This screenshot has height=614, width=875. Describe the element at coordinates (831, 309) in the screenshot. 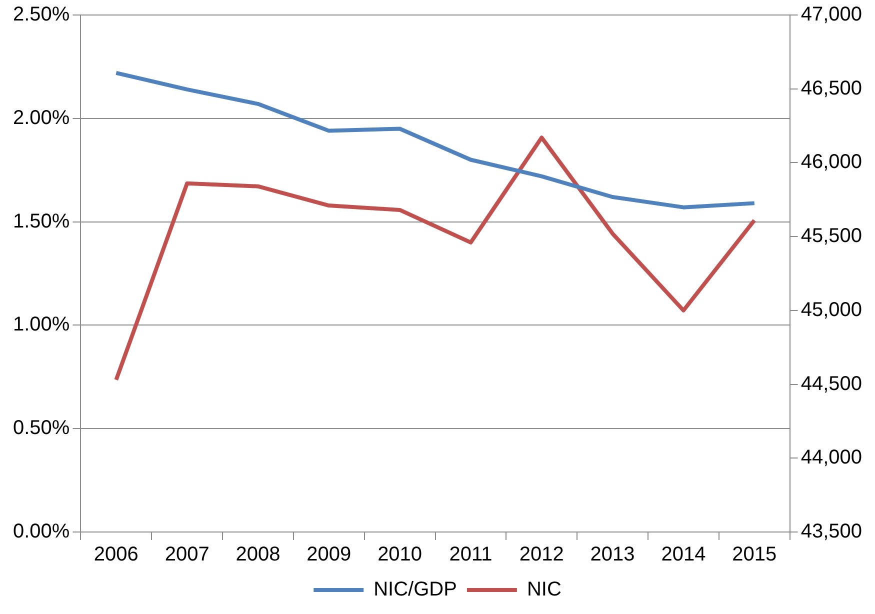

I see `y2-tick-label: 45,000` at that location.